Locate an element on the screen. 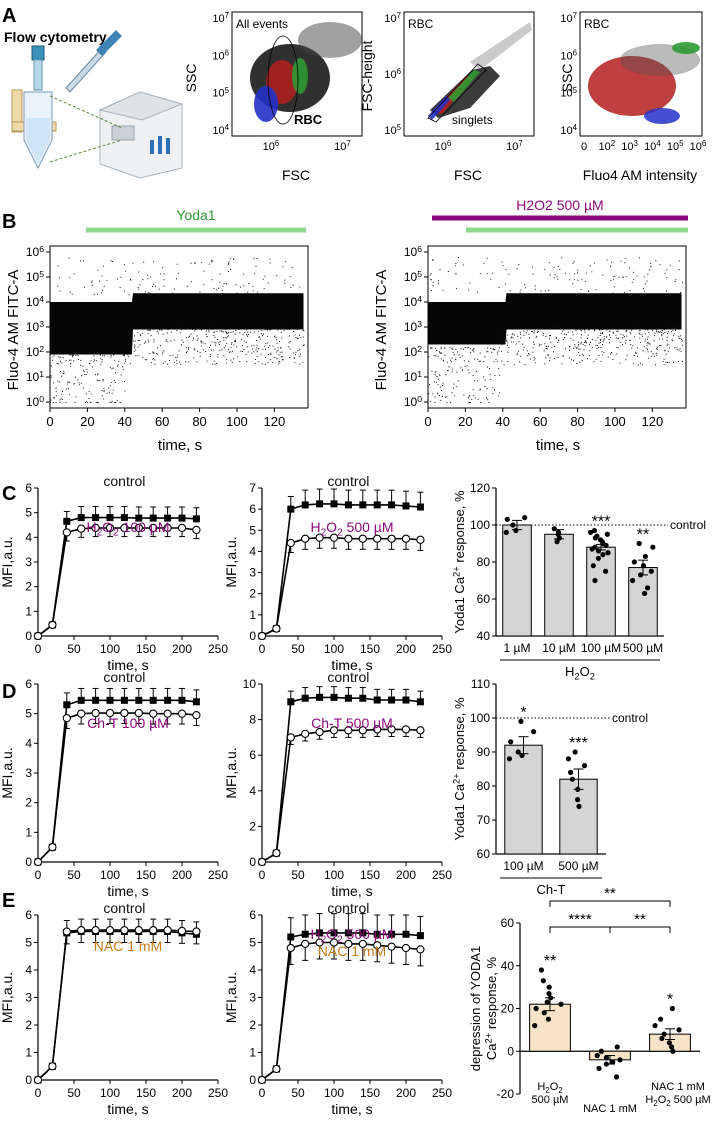 Image resolution: width=727 pixels, height=1133 pixels. y-tick-label: 10⁴ is located at coordinates (35, 301).